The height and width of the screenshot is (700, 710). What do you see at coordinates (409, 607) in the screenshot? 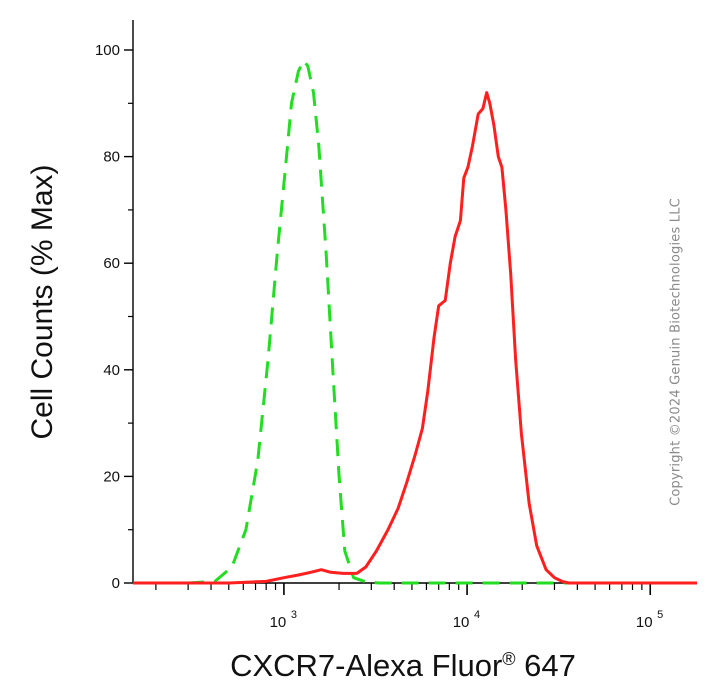
I see `x-axis-ticks: 10 3 10 4 10 5` at bounding box center [409, 607].